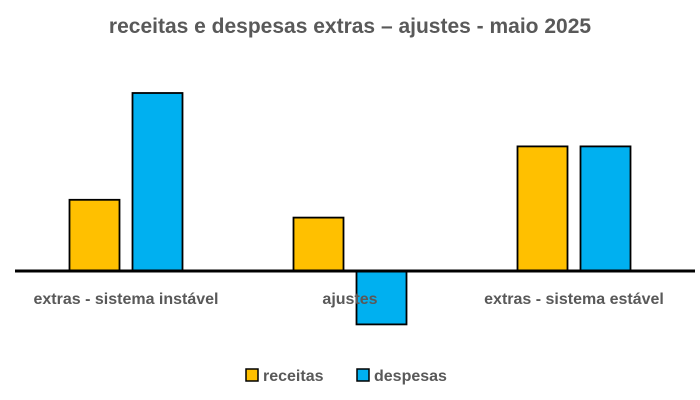 The width and height of the screenshot is (700, 400). Describe the element at coordinates (126, 299) in the screenshot. I see `category-label: extras - sistema instável` at that location.